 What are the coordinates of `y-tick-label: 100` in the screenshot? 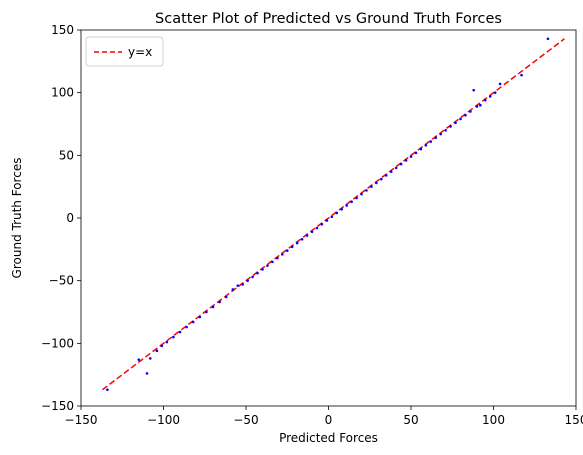 It's located at (62, 93).